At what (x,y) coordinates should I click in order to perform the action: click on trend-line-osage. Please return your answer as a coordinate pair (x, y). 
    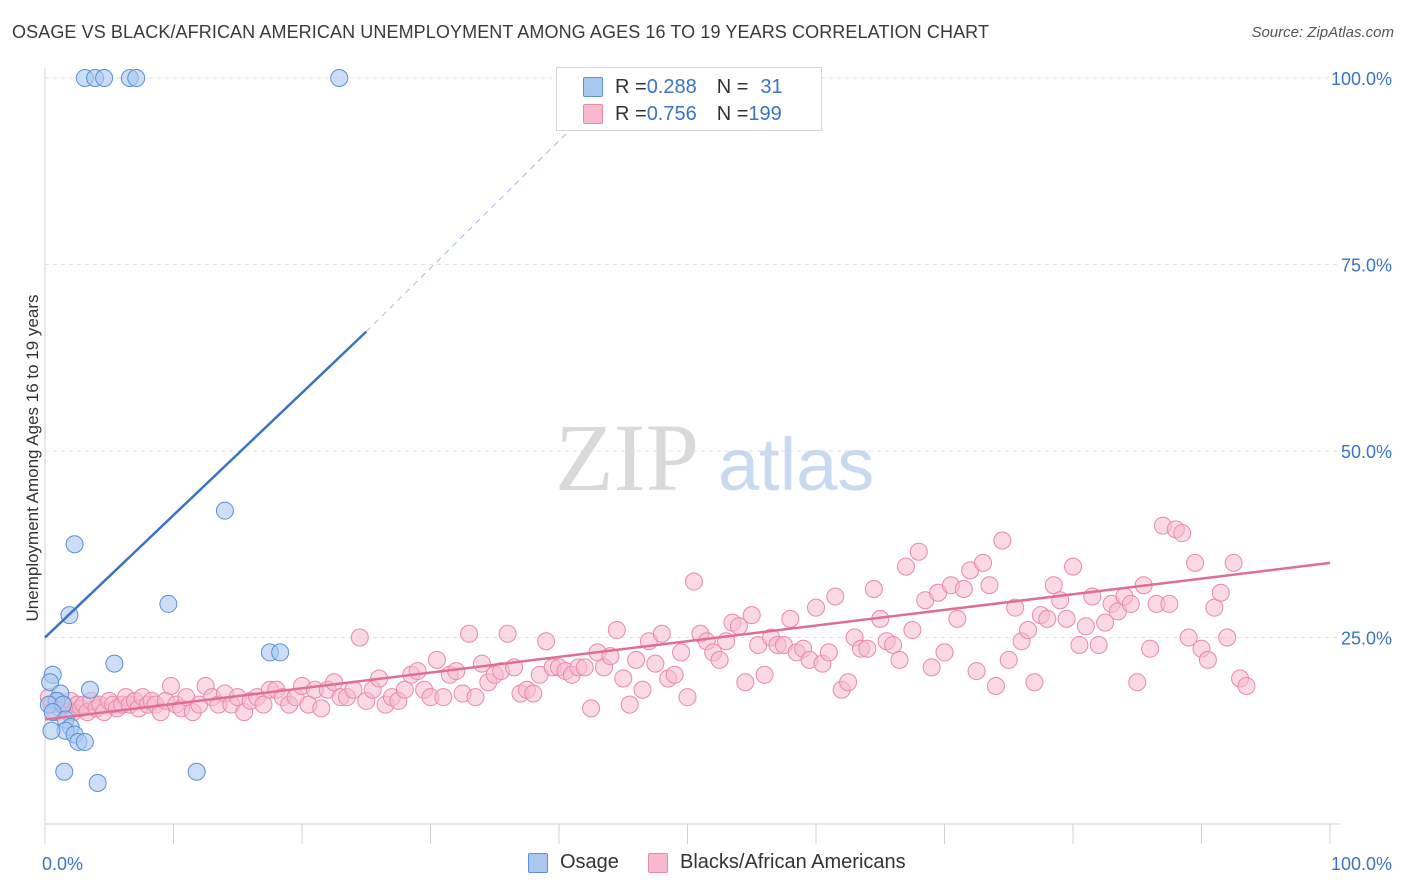
    Looking at the image, I should click on (206, 484).